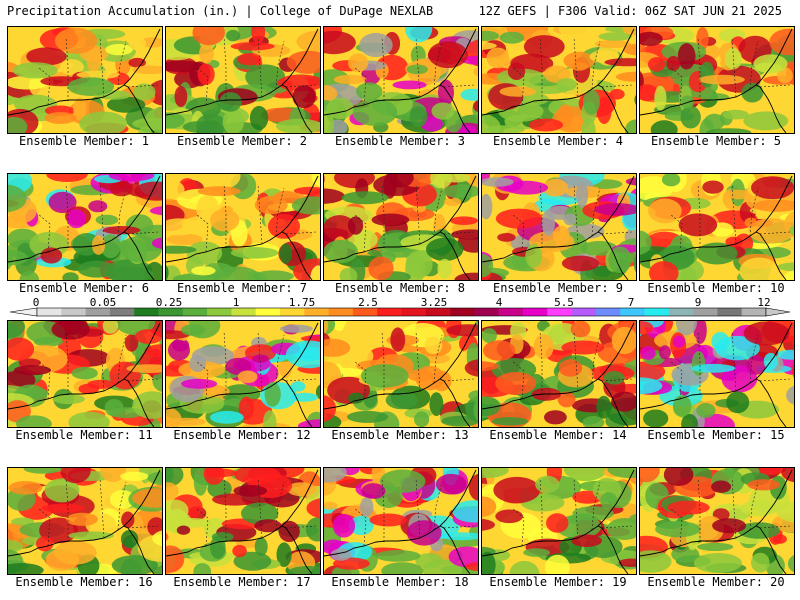 The width and height of the screenshot is (800, 600). I want to click on colorbar-tick-label: 3.25, so click(434, 302).